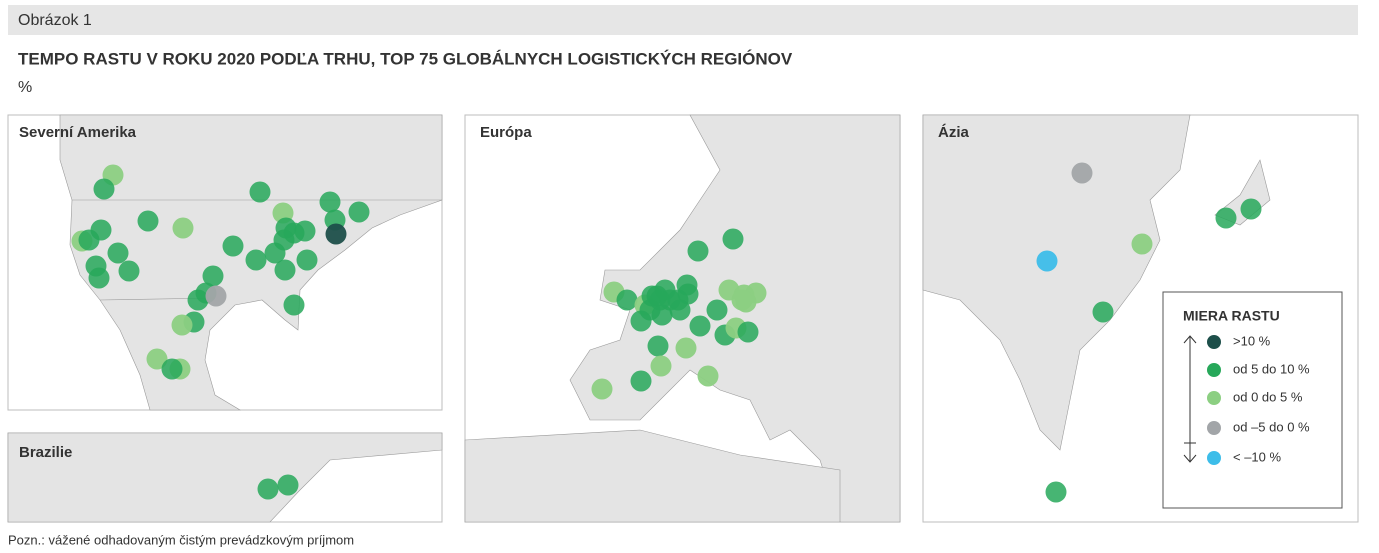 The width and height of the screenshot is (1379, 553). I want to click on legend-frame, so click(1252, 400).